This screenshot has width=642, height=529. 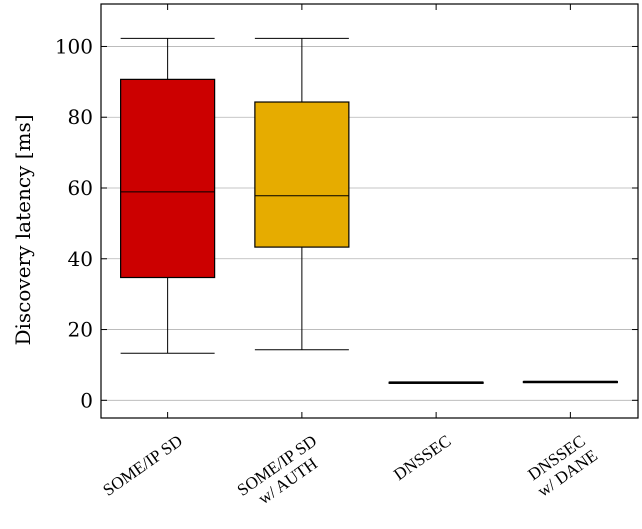 I want to click on y-tick-label-40: 40, so click(x=80, y=259).